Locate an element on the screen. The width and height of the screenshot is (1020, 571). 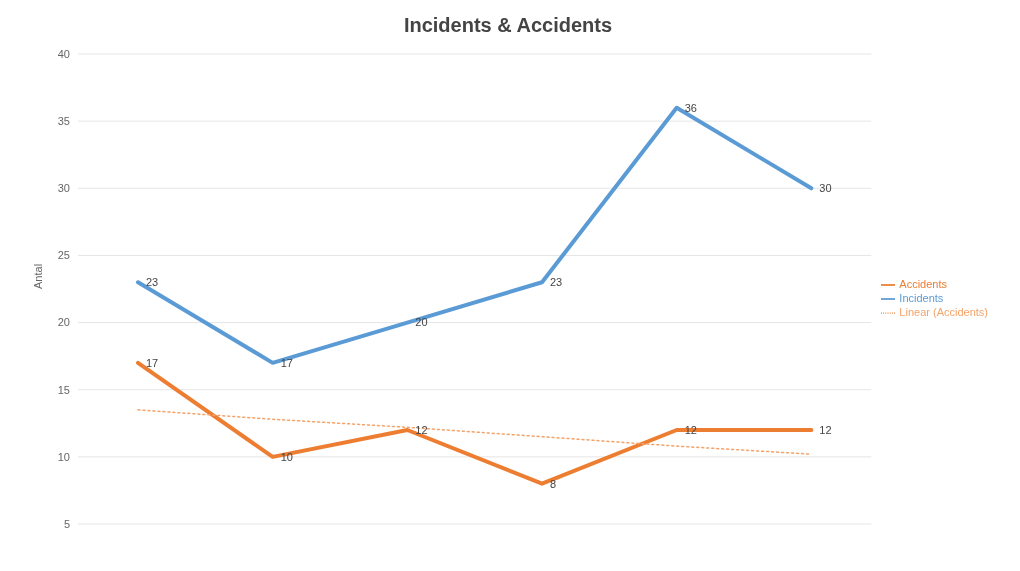
legend-label: Incidents is located at coordinates (921, 297).